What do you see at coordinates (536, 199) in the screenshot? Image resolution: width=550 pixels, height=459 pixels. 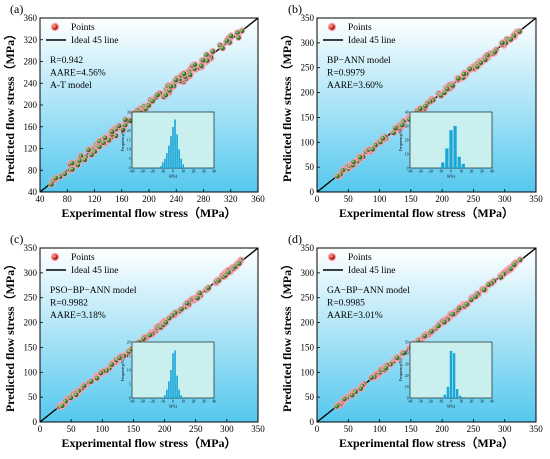 I see `x-tick-label: 350` at bounding box center [536, 199].